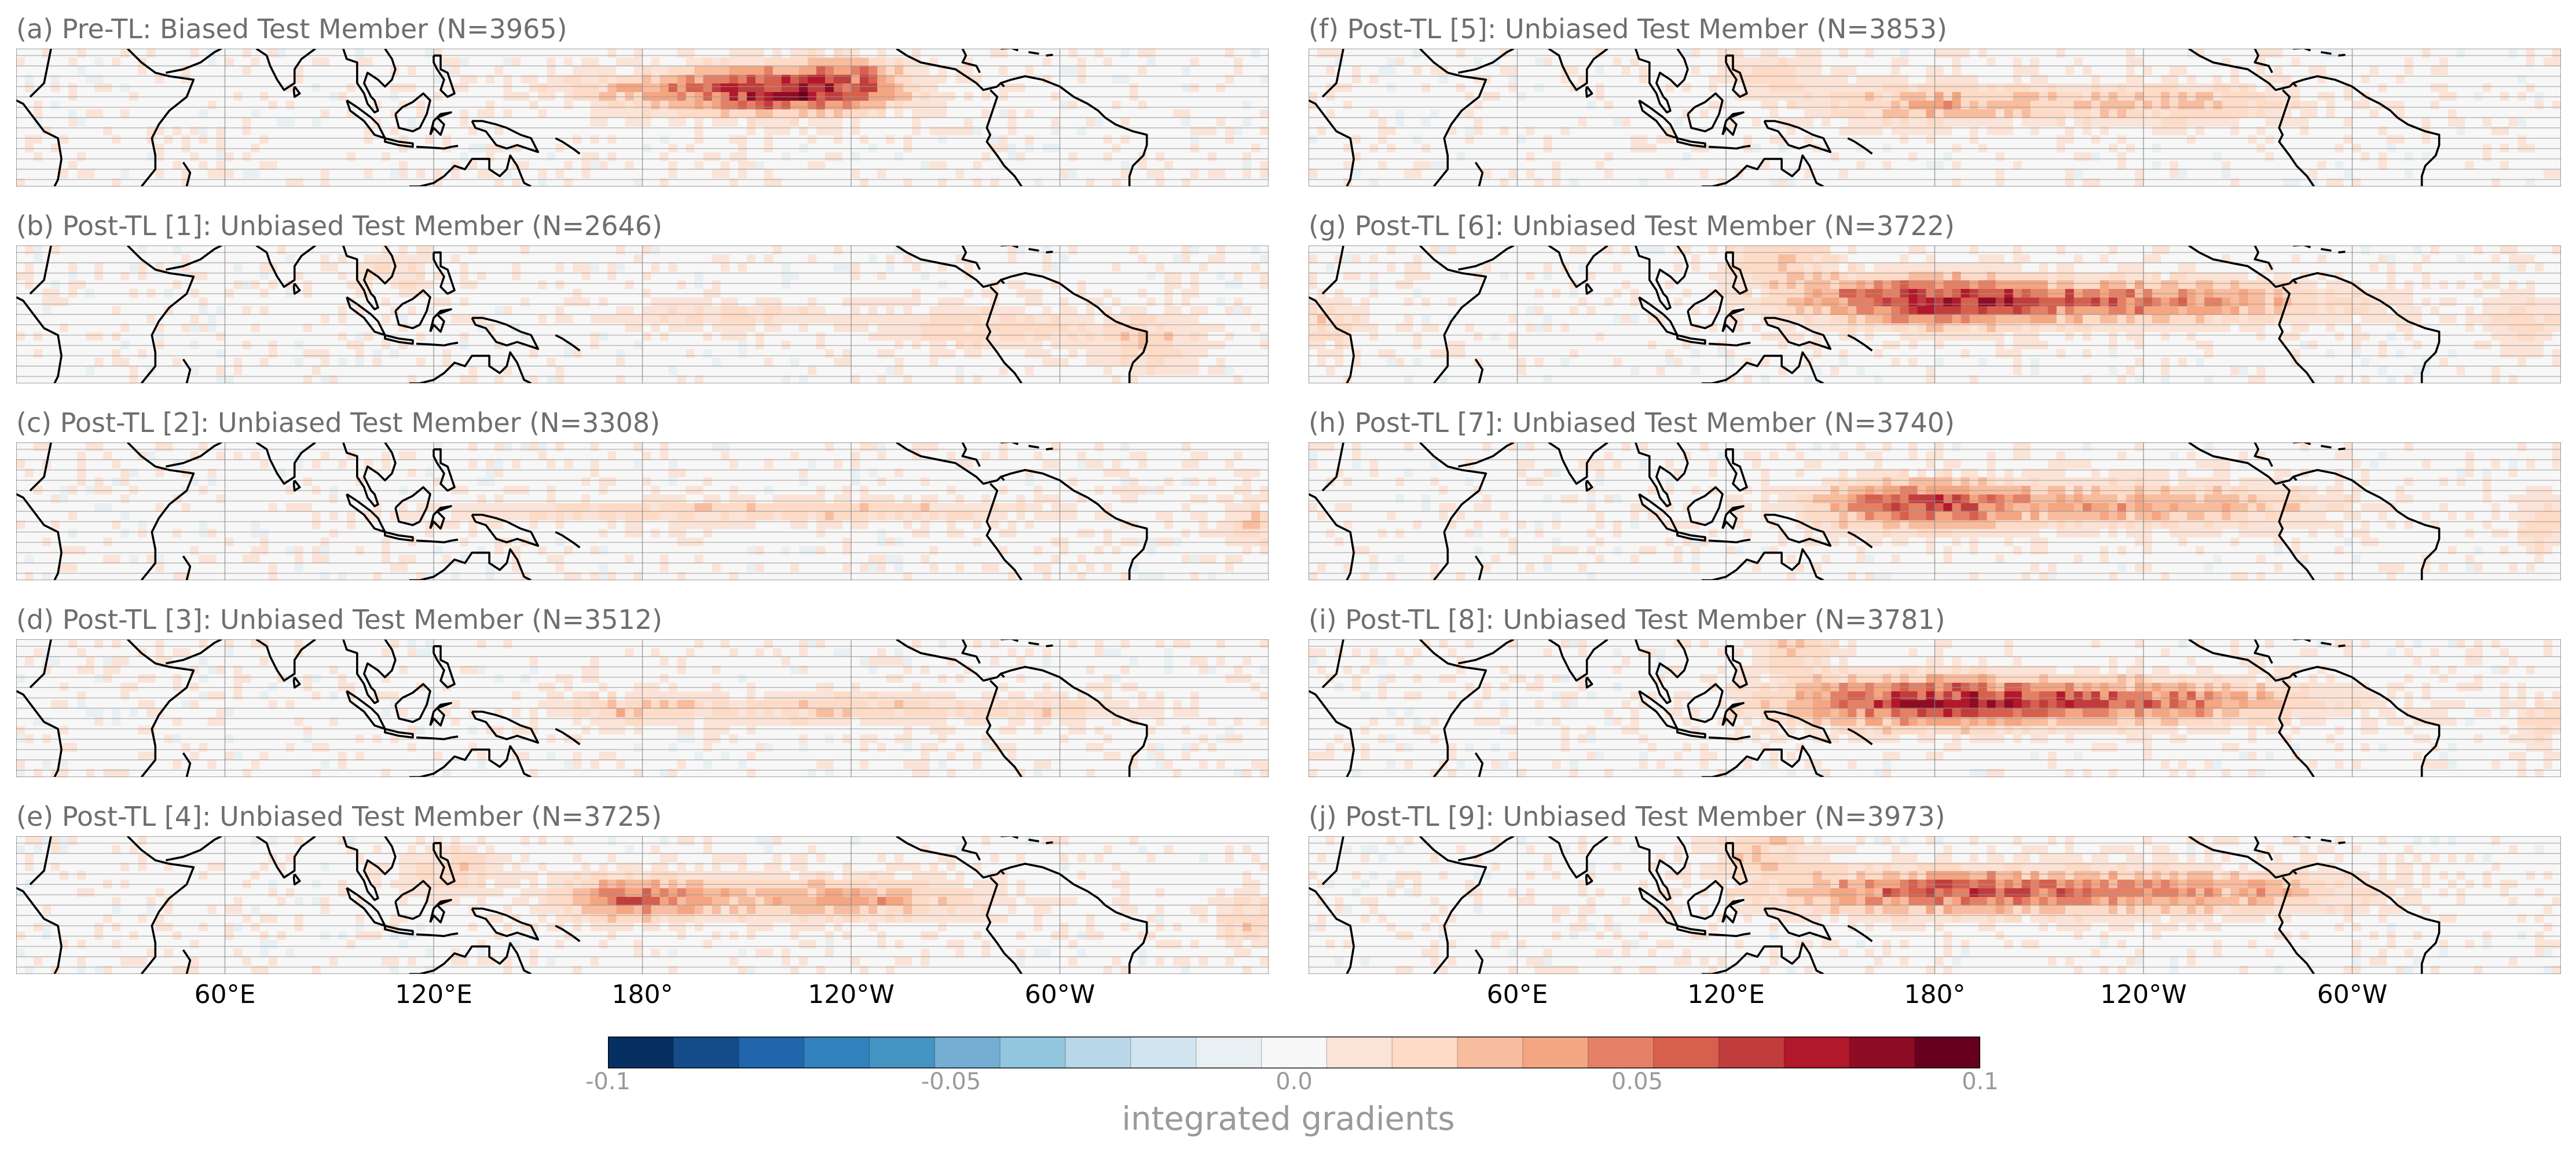  I want to click on colorbar, so click(1294, 1052).